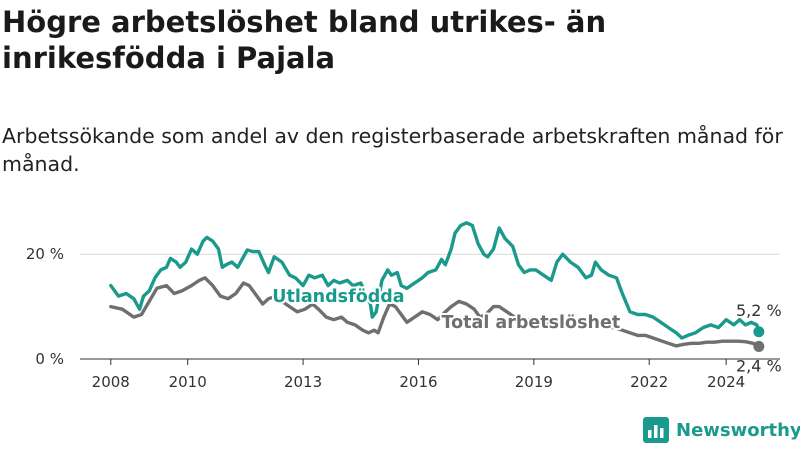 The width and height of the screenshot is (800, 450). What do you see at coordinates (49, 359) in the screenshot?
I see `y-tick-label: 0 %` at bounding box center [49, 359].